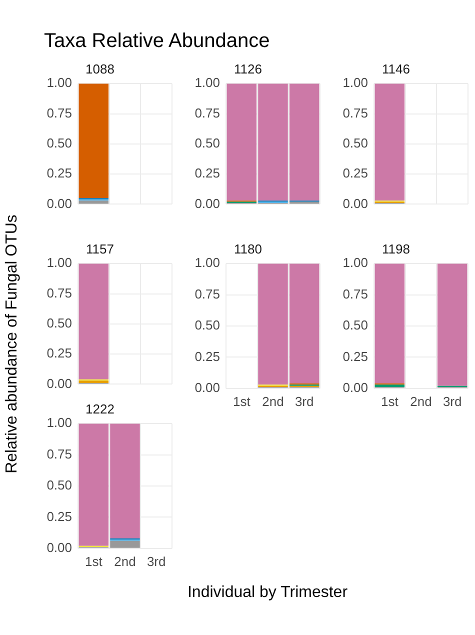  What do you see at coordinates (100, 408) in the screenshot?
I see `chart-title: 1222` at bounding box center [100, 408].